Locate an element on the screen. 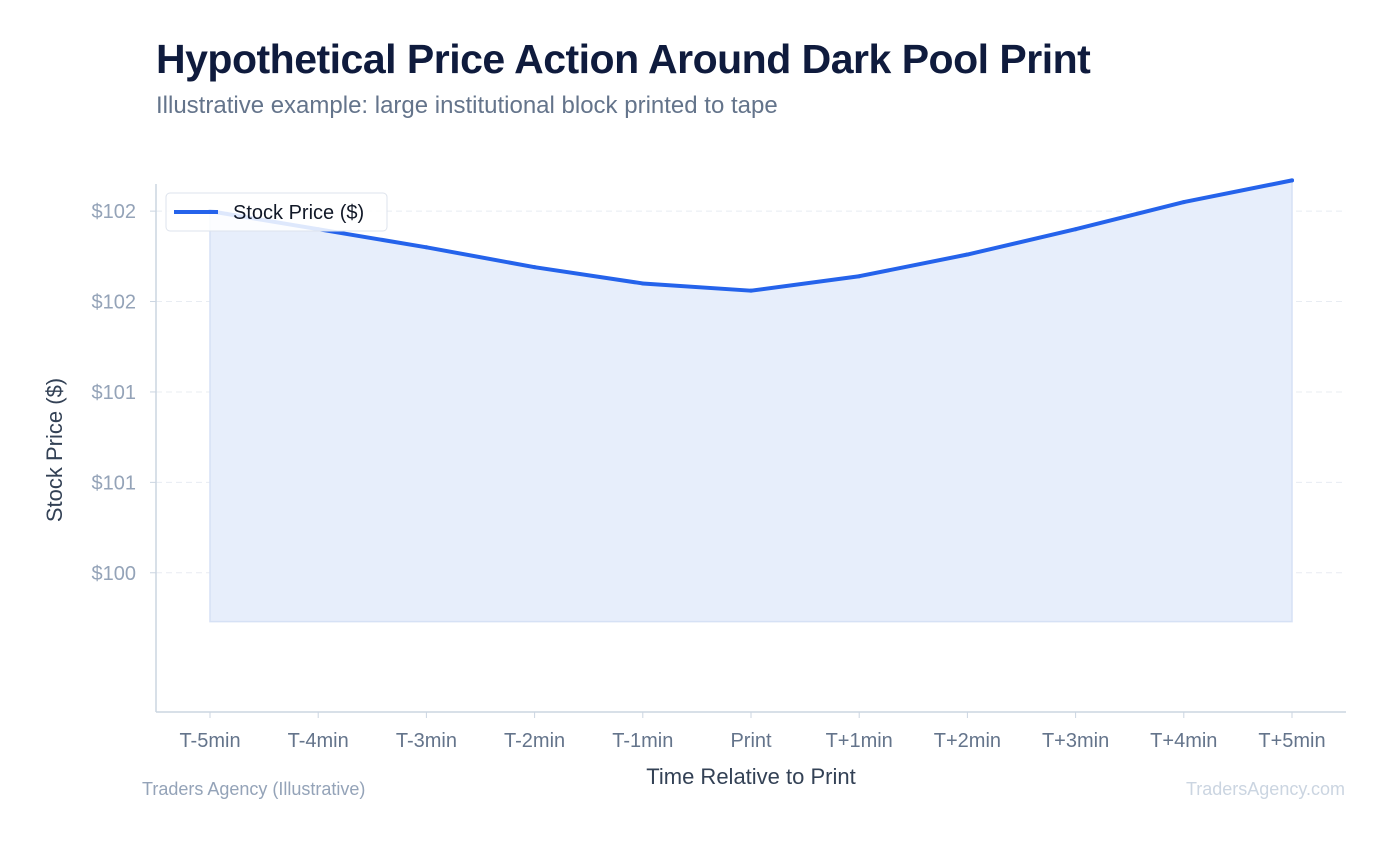  legend: Stock Price ($) is located at coordinates (276, 212).